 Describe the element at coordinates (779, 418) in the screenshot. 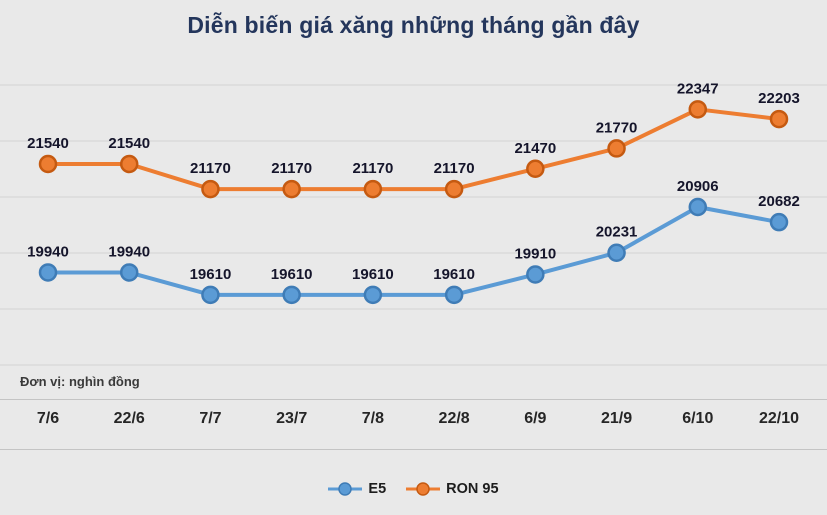

I see `x-axis-label: 22/10` at that location.